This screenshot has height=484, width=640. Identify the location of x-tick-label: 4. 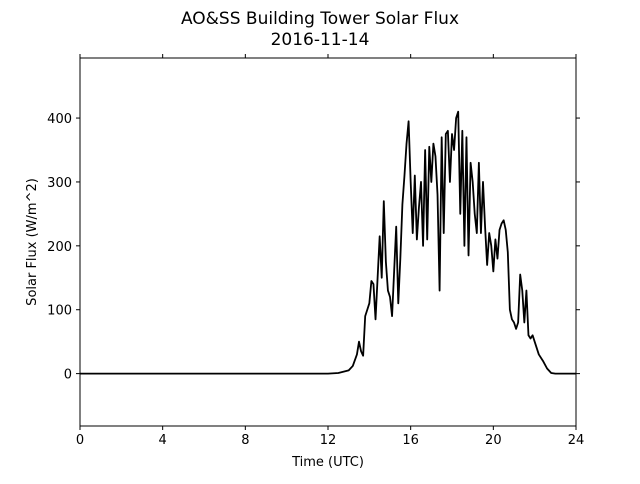
(163, 440).